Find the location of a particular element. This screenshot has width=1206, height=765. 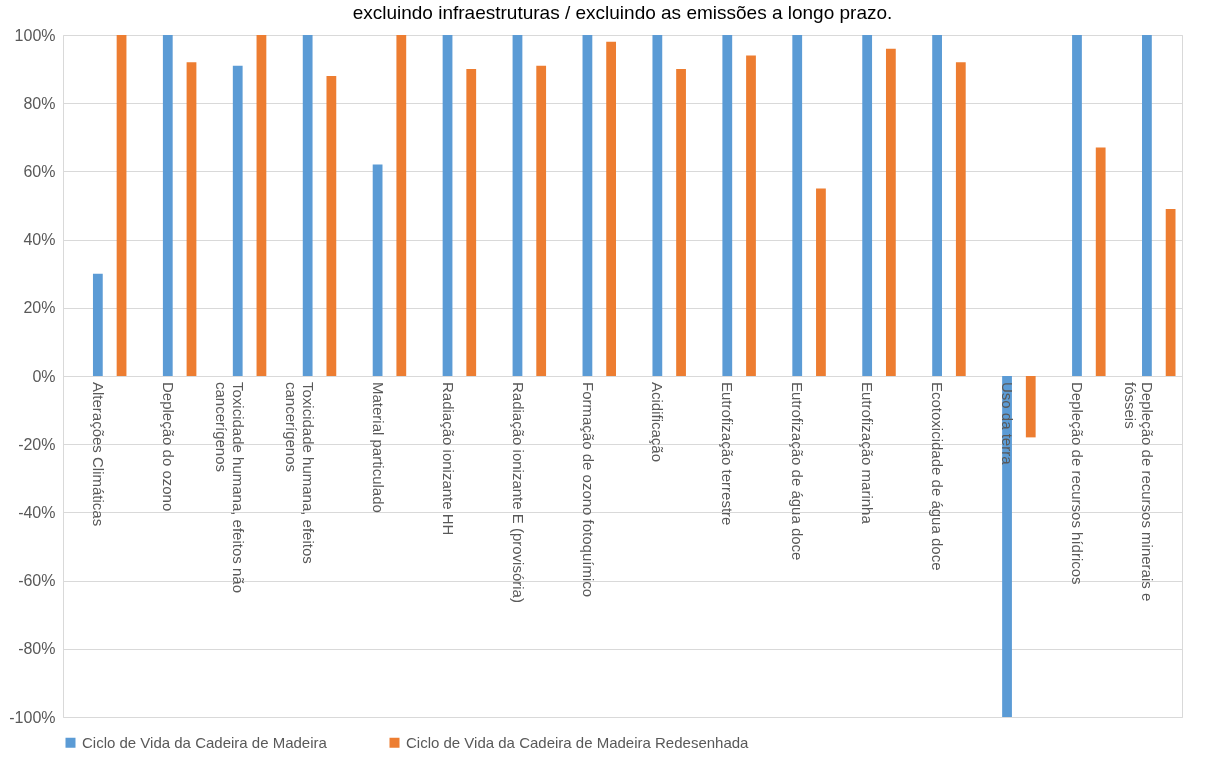

x-tick-label: Radiação ionizante E (provisória) is located at coordinates (518, 492).